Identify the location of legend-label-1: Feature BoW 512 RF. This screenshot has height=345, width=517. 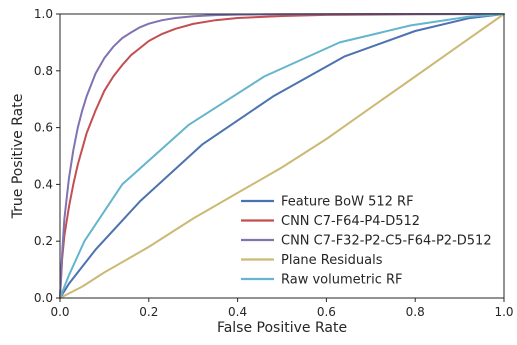
(347, 202).